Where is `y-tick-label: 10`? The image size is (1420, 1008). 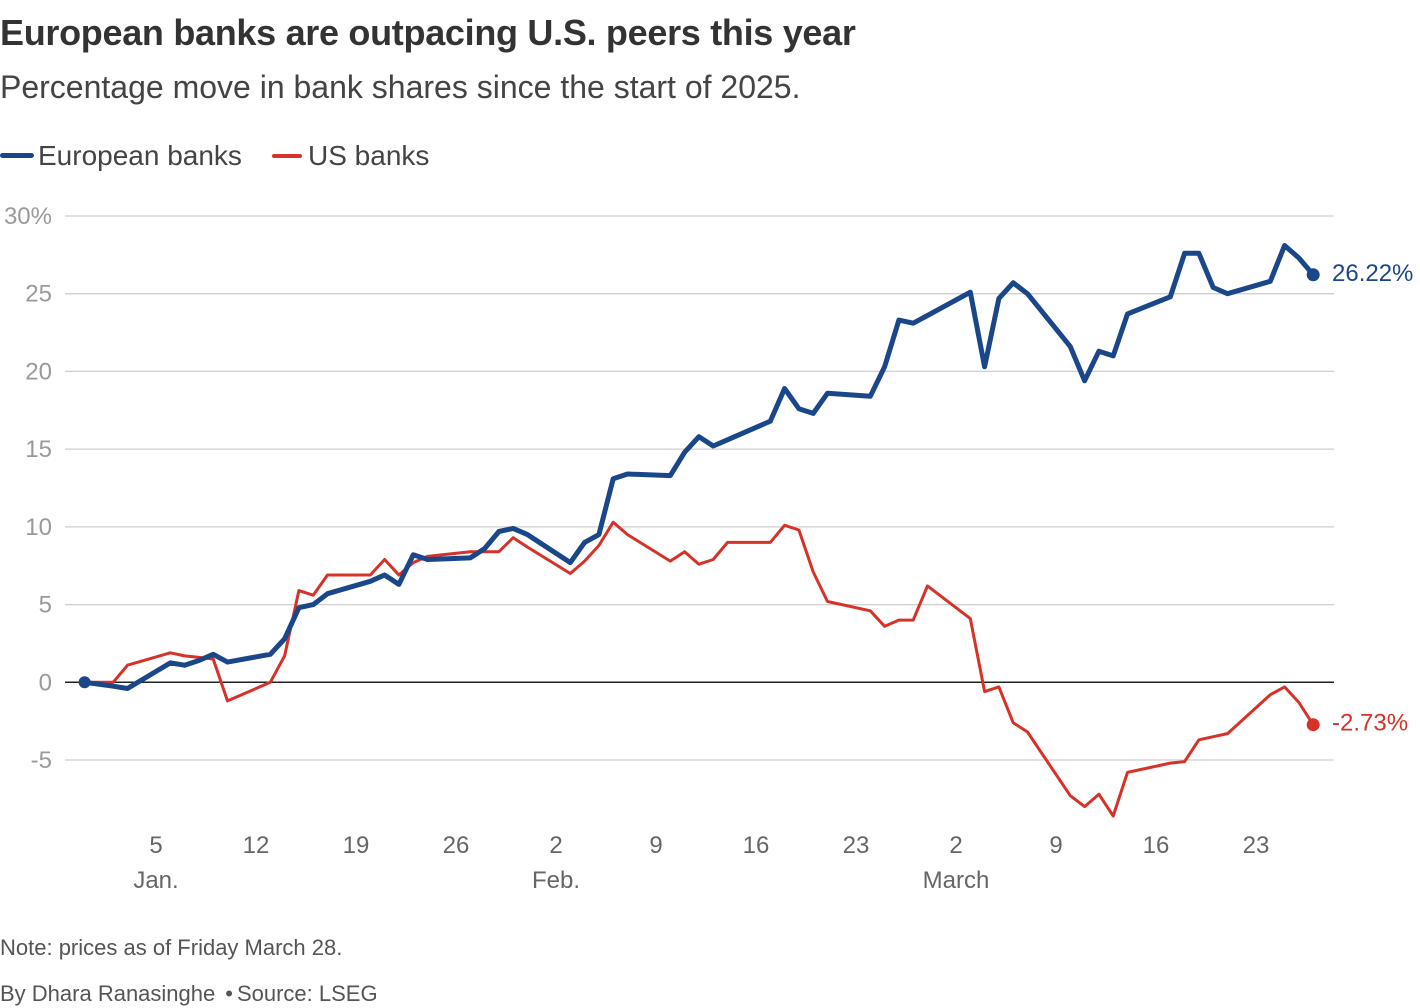 y-tick-label: 10 is located at coordinates (38, 527).